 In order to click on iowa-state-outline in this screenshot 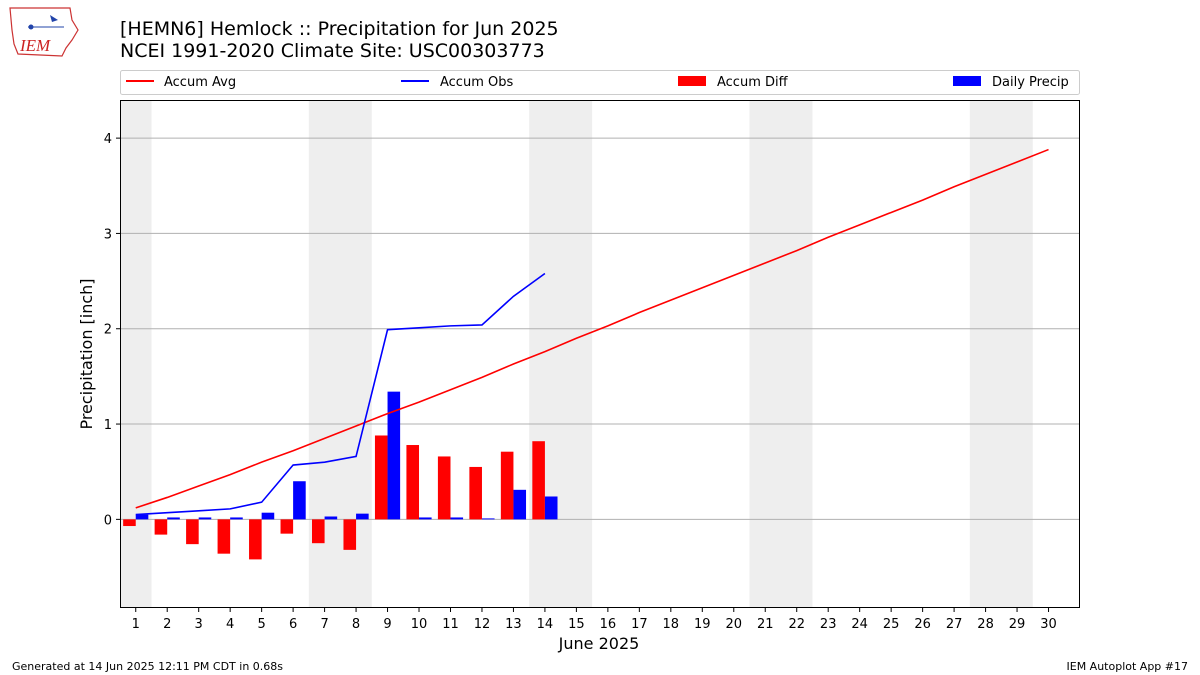, I will do `click(44, 32)`.